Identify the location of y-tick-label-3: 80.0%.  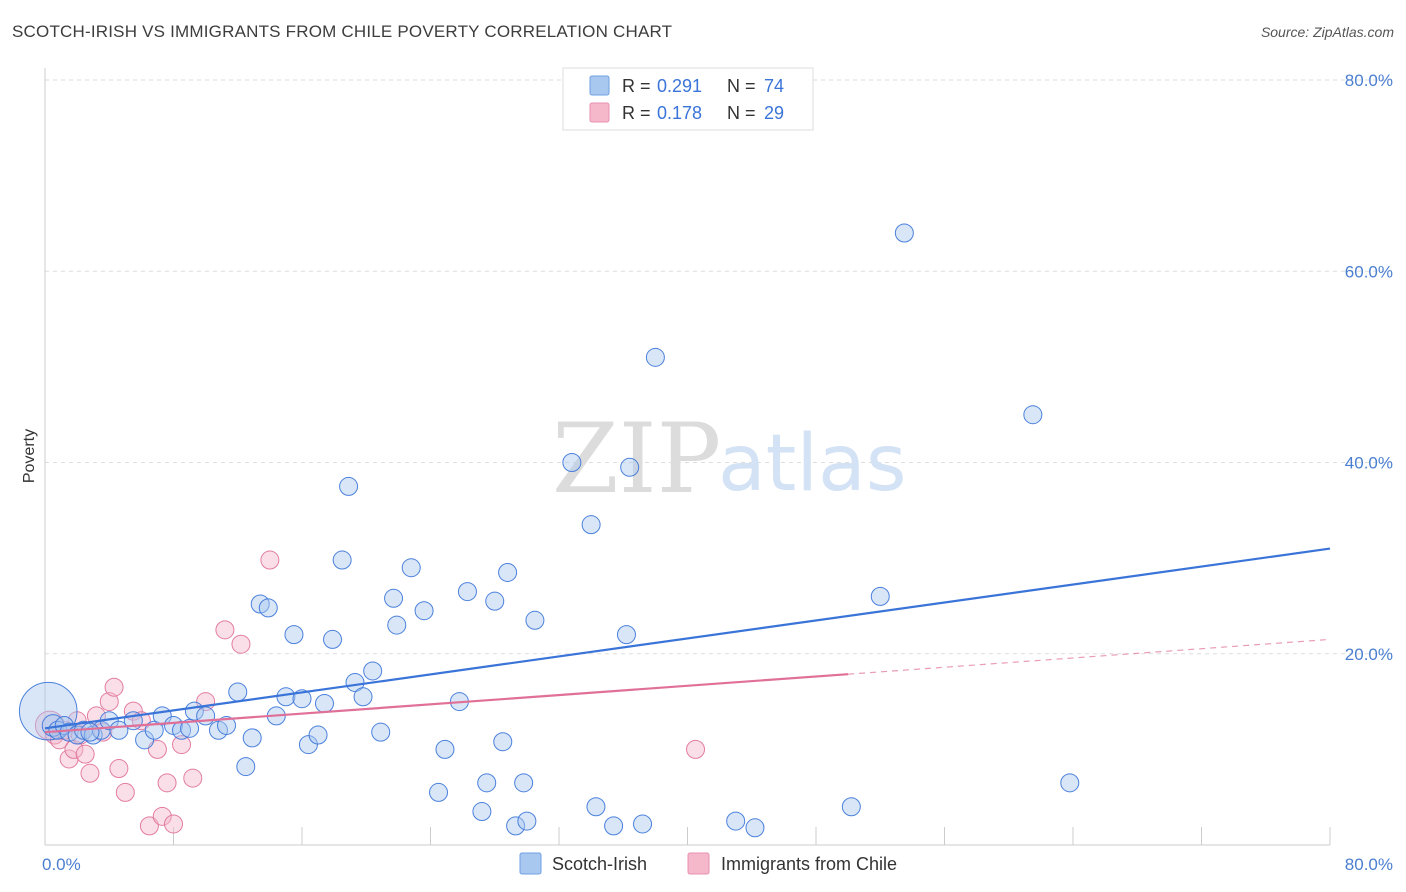
(1369, 80).